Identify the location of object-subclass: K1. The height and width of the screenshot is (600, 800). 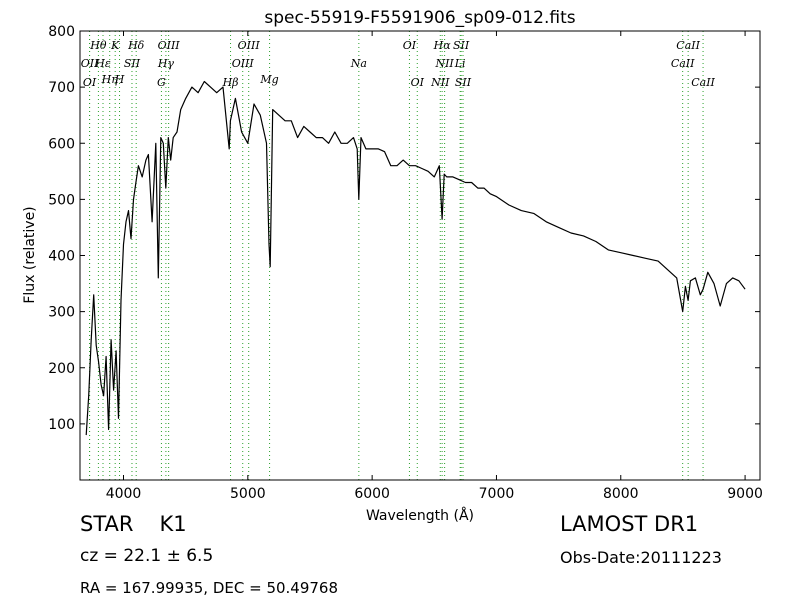
(173, 524).